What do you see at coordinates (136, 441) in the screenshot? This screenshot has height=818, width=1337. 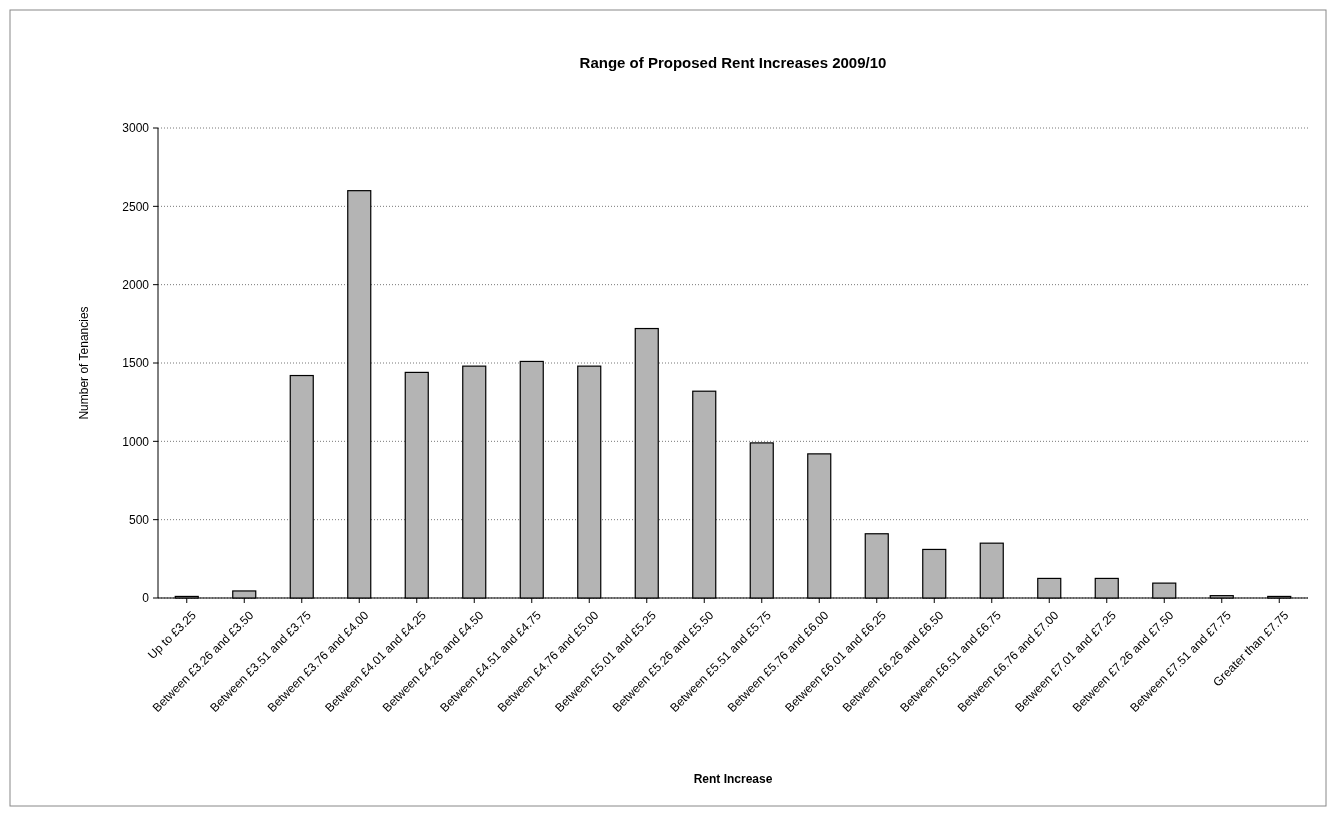 I see `y-tick-label: 1000` at bounding box center [136, 441].